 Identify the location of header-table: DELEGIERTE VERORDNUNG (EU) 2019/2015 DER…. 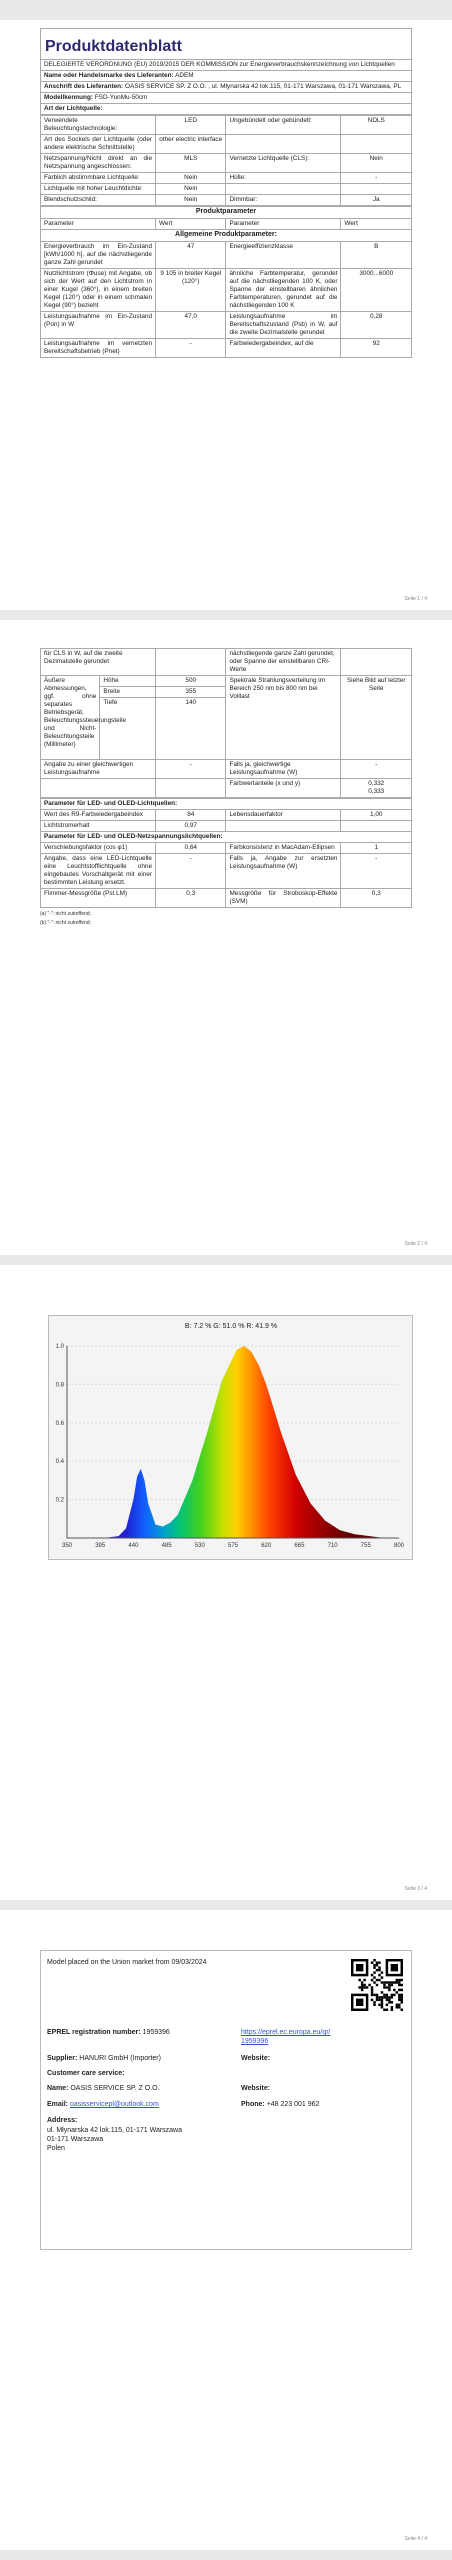
(226, 87).